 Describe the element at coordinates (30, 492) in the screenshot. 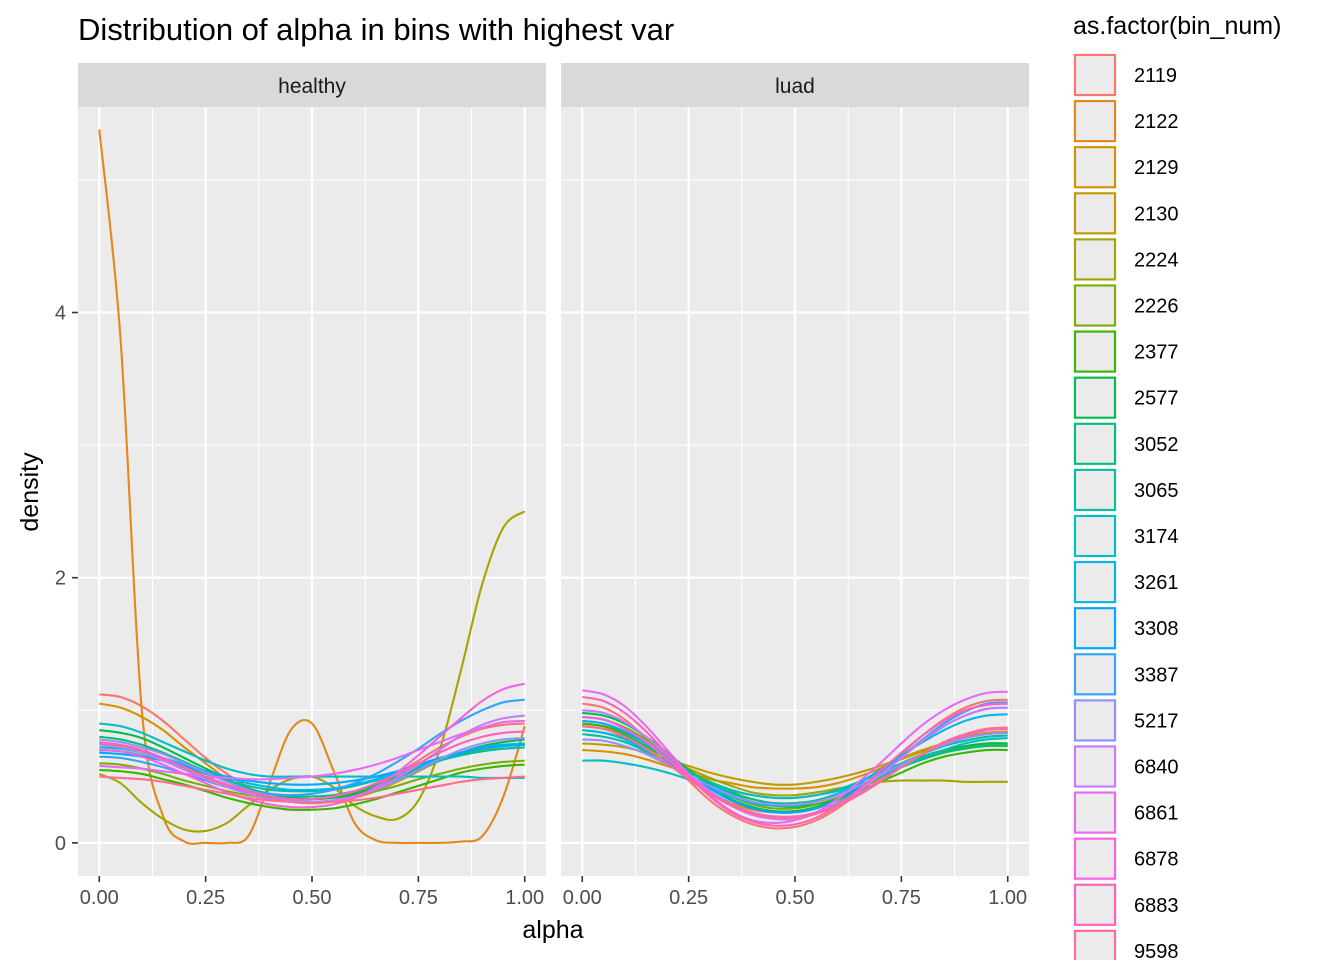

I see `y-axis-label: density` at that location.